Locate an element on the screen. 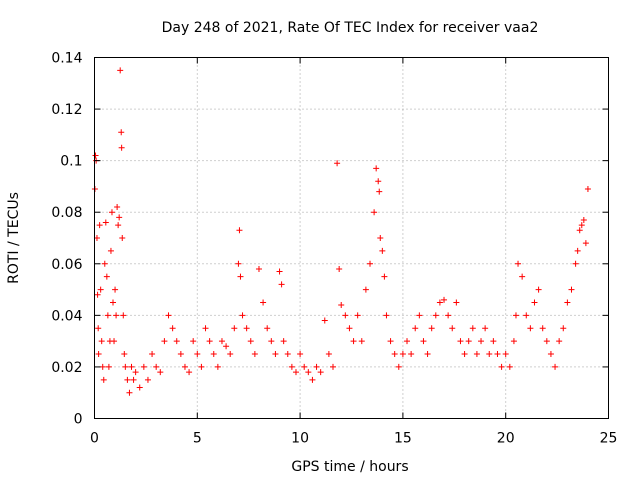 Image resolution: width=640 pixels, height=480 pixels. x-tick-label: 10 is located at coordinates (300, 439).